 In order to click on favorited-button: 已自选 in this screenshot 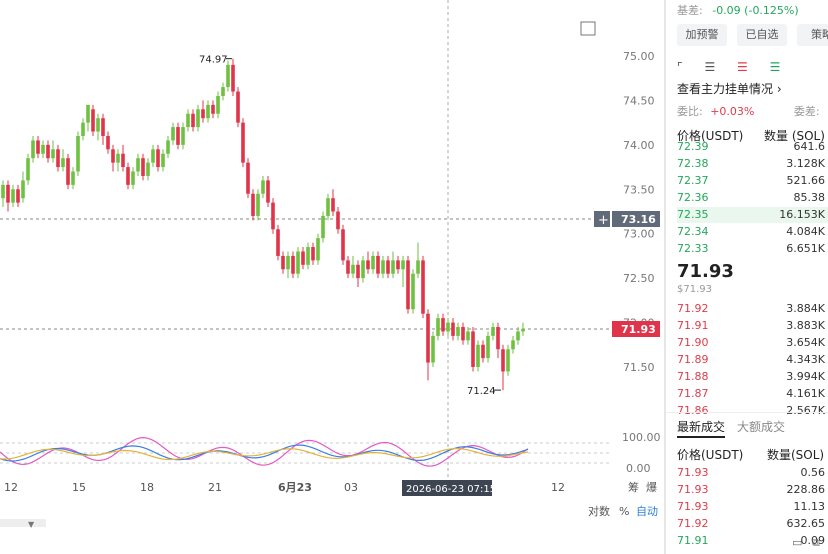, I will do `click(762, 35)`.